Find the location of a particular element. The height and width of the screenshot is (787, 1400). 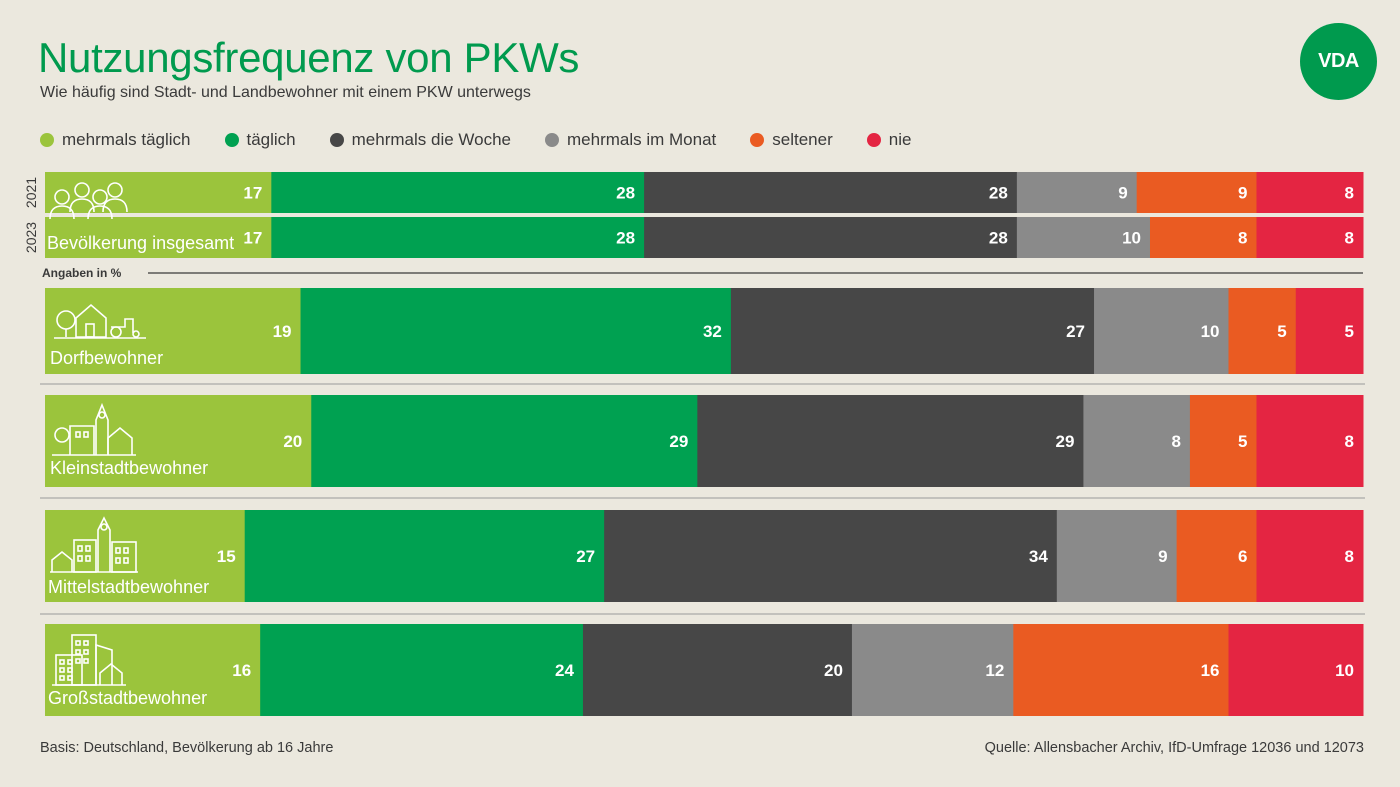

legend-label: täglich is located at coordinates (271, 139).